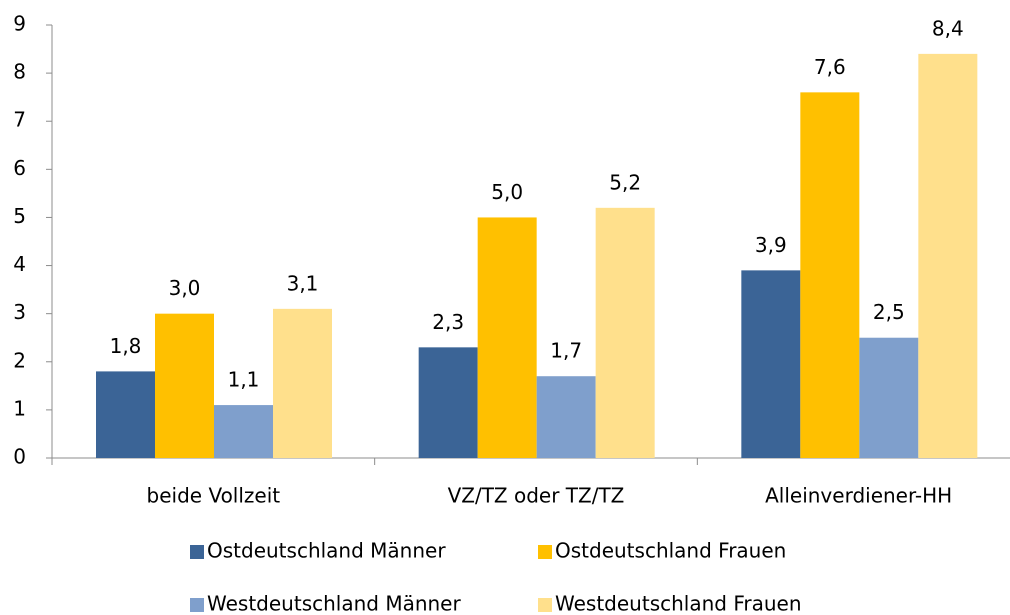 This screenshot has height=615, width=1010. What do you see at coordinates (889, 312) in the screenshot?
I see `data-label: 2,5` at bounding box center [889, 312].